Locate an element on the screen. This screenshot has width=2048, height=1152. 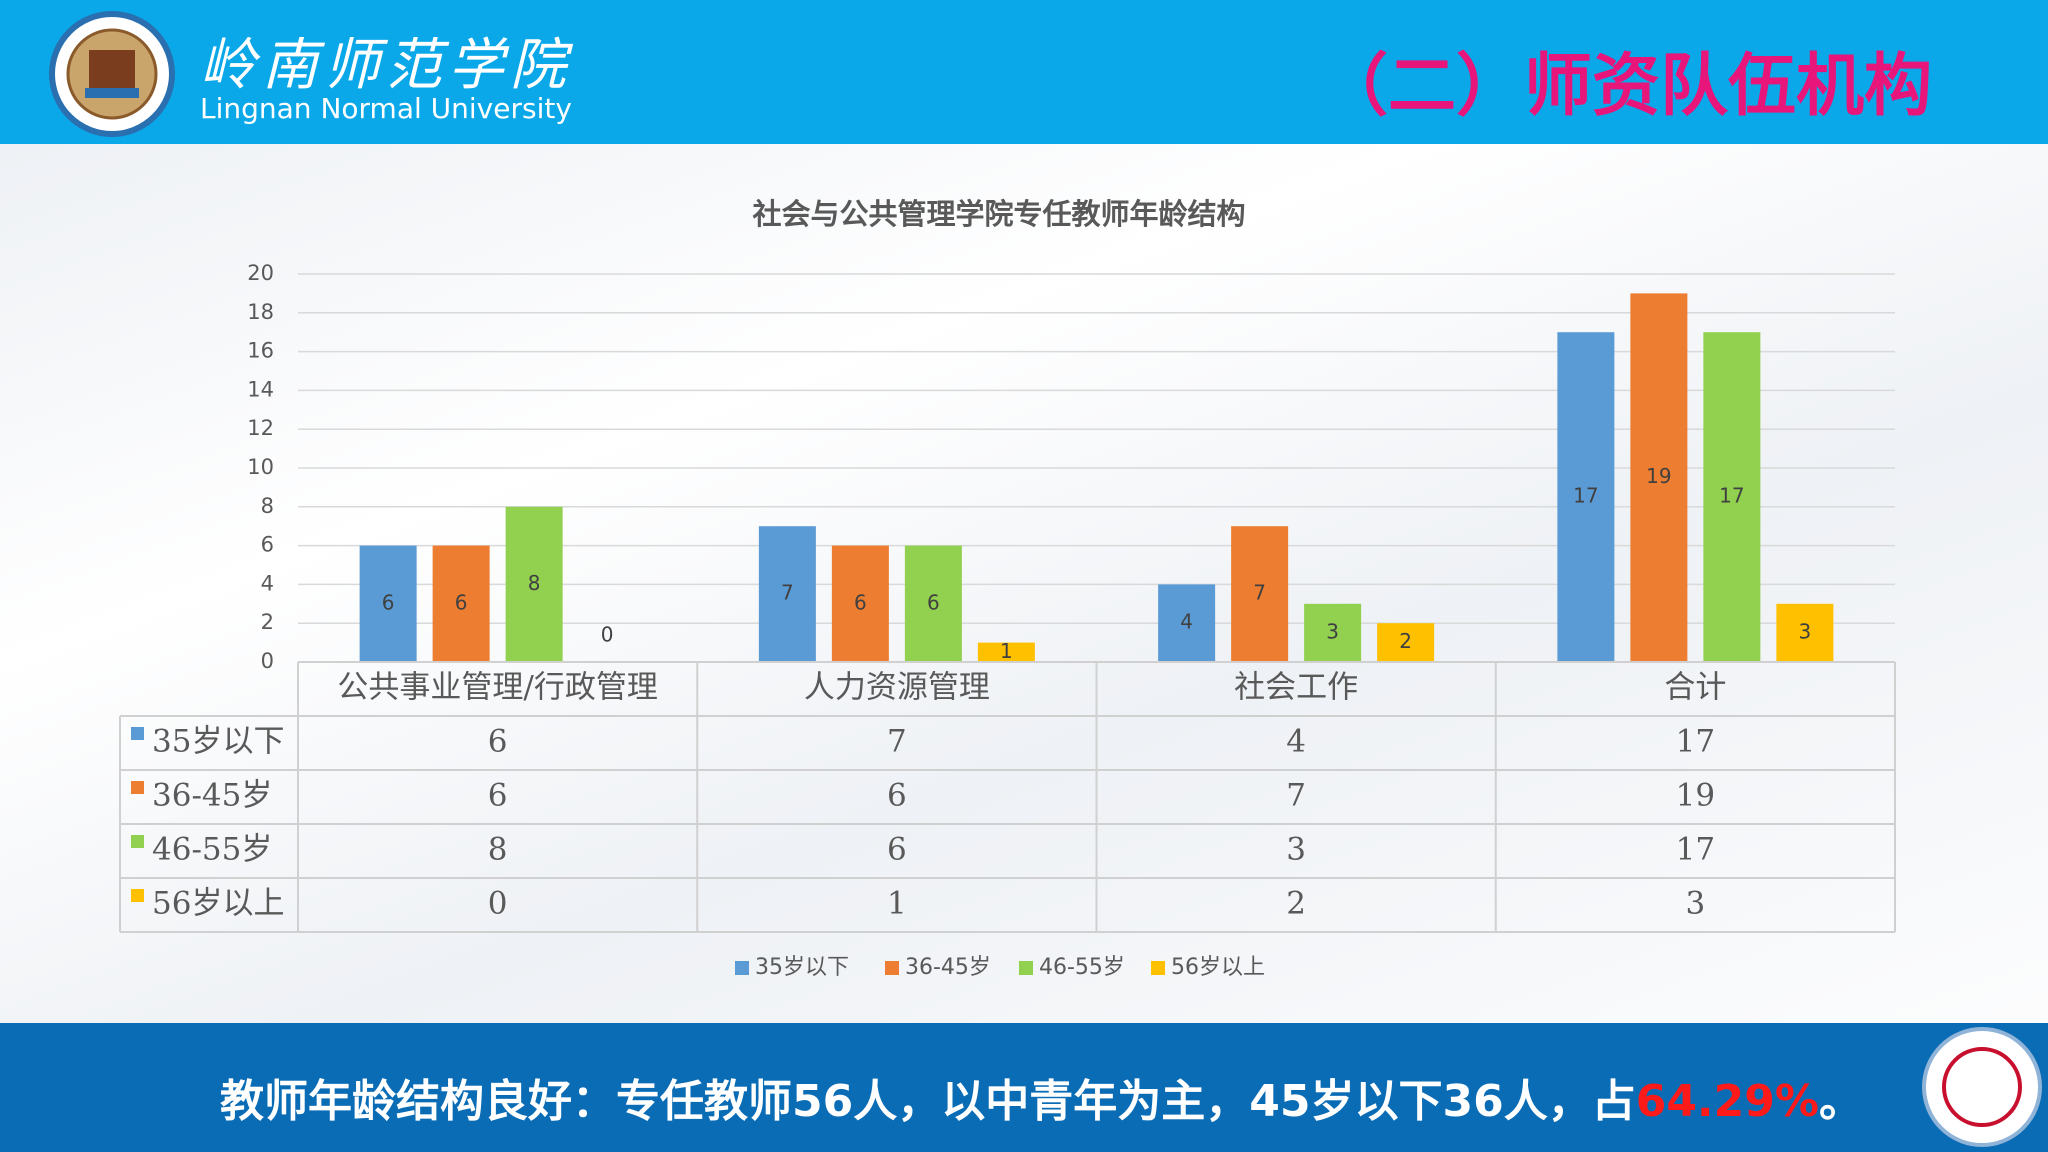
footer-main: 教师年龄结构良好：专任教师56人，以中青年为主，45岁以下36人，占 is located at coordinates (928, 1101).